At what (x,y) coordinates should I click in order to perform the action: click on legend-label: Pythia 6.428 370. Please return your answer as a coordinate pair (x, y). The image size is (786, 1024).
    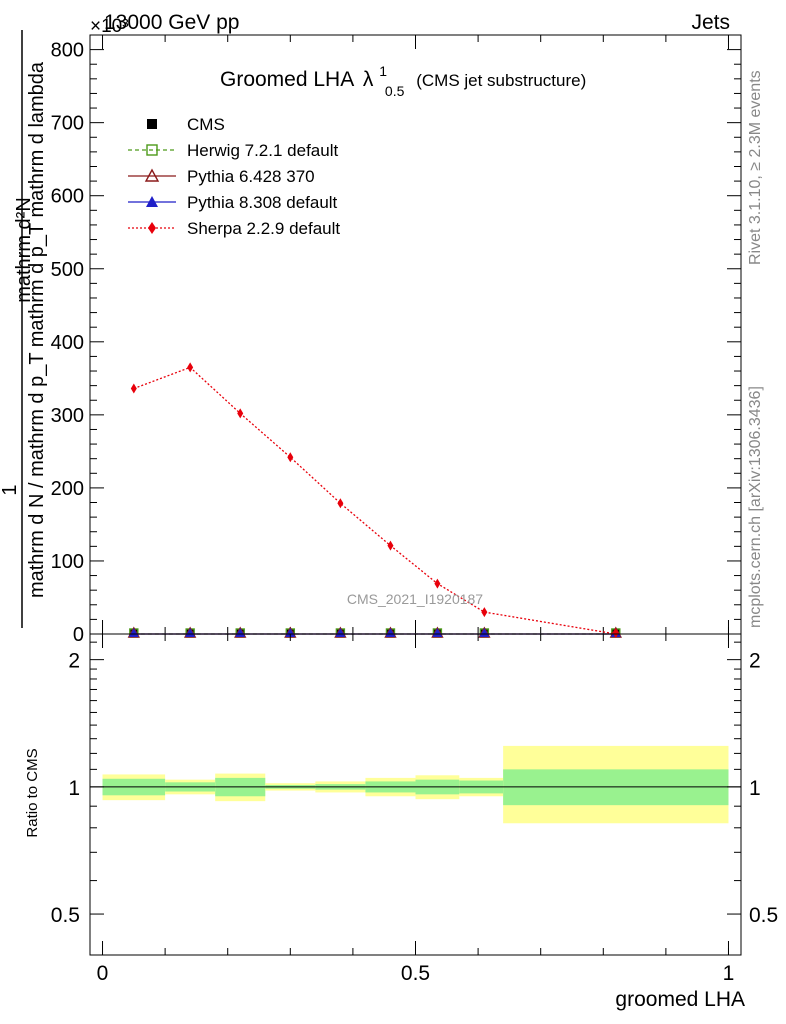
    Looking at the image, I should click on (251, 176).